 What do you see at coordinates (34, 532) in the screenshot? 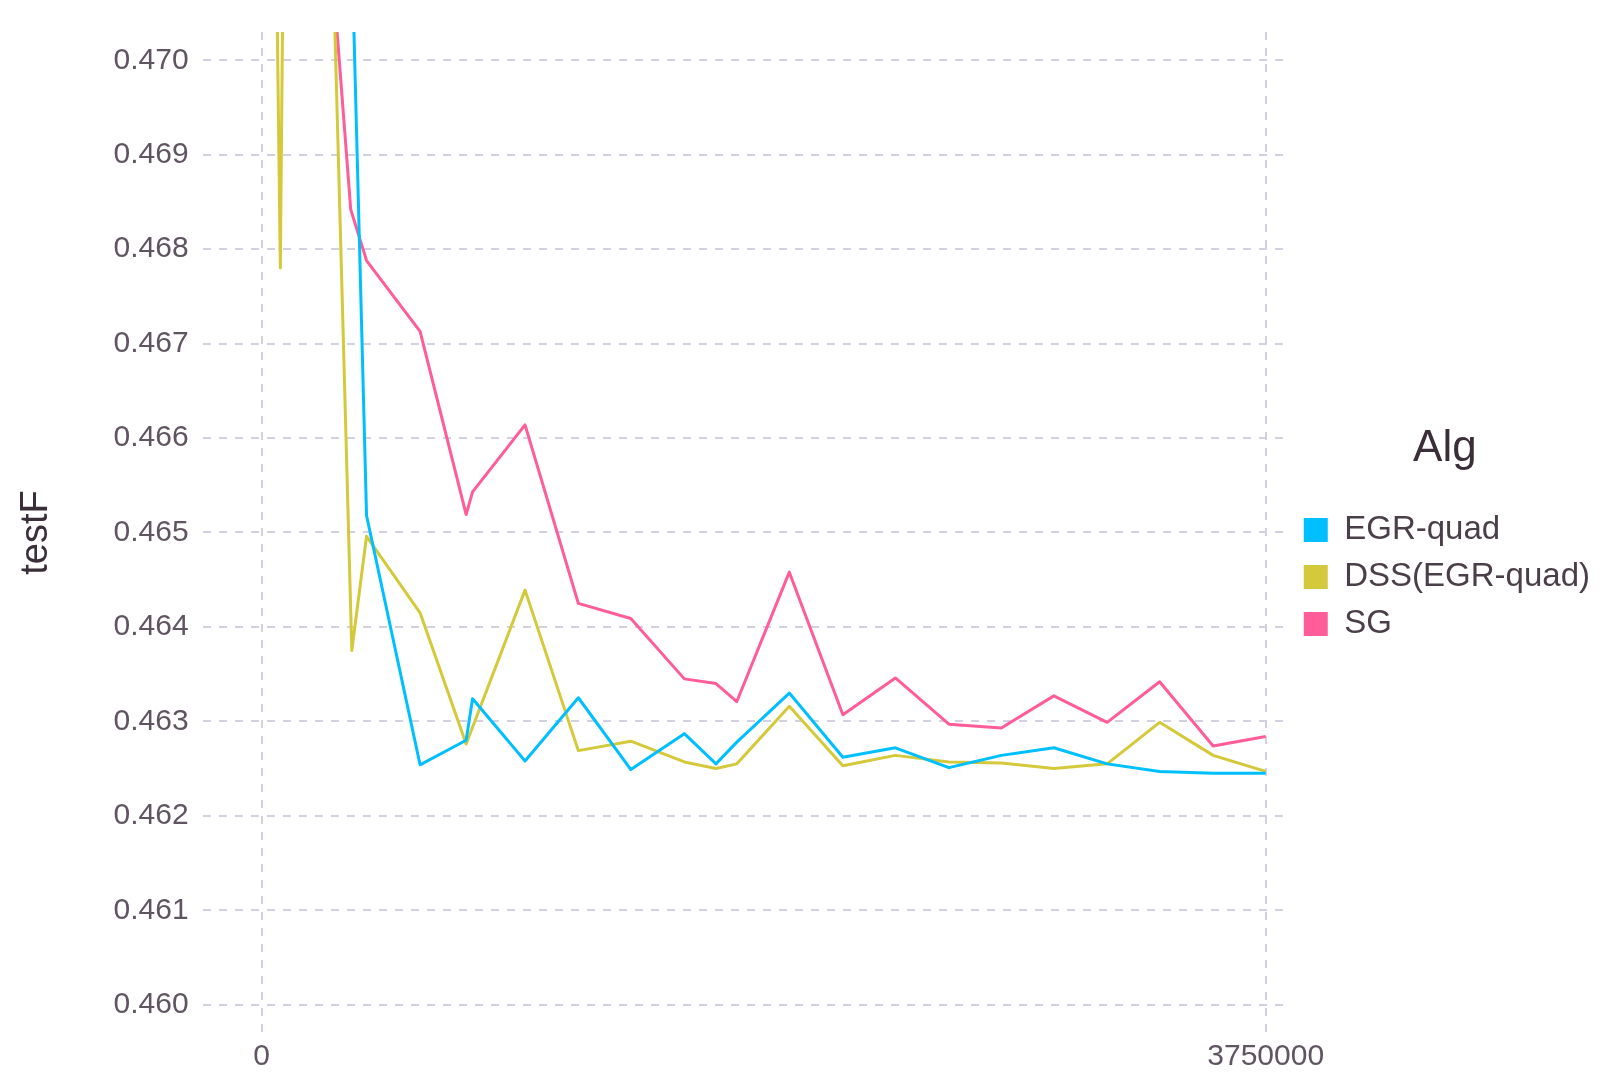
I see `y-axis-title: testF` at bounding box center [34, 532].